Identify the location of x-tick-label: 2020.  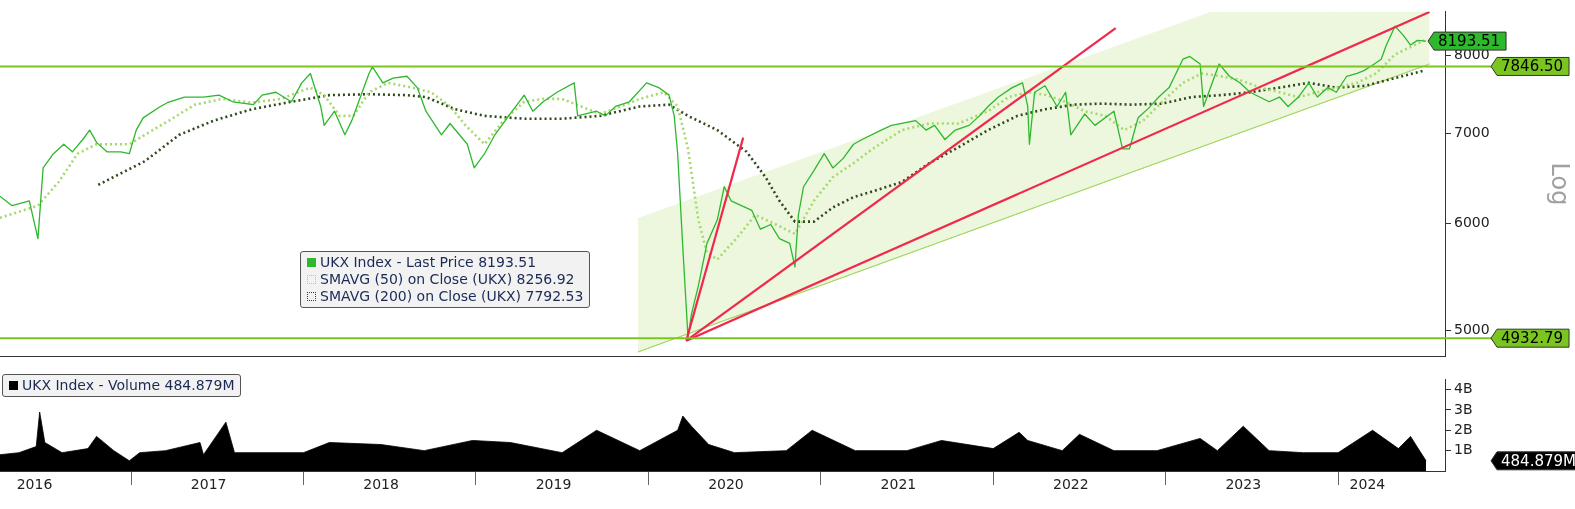
(726, 484).